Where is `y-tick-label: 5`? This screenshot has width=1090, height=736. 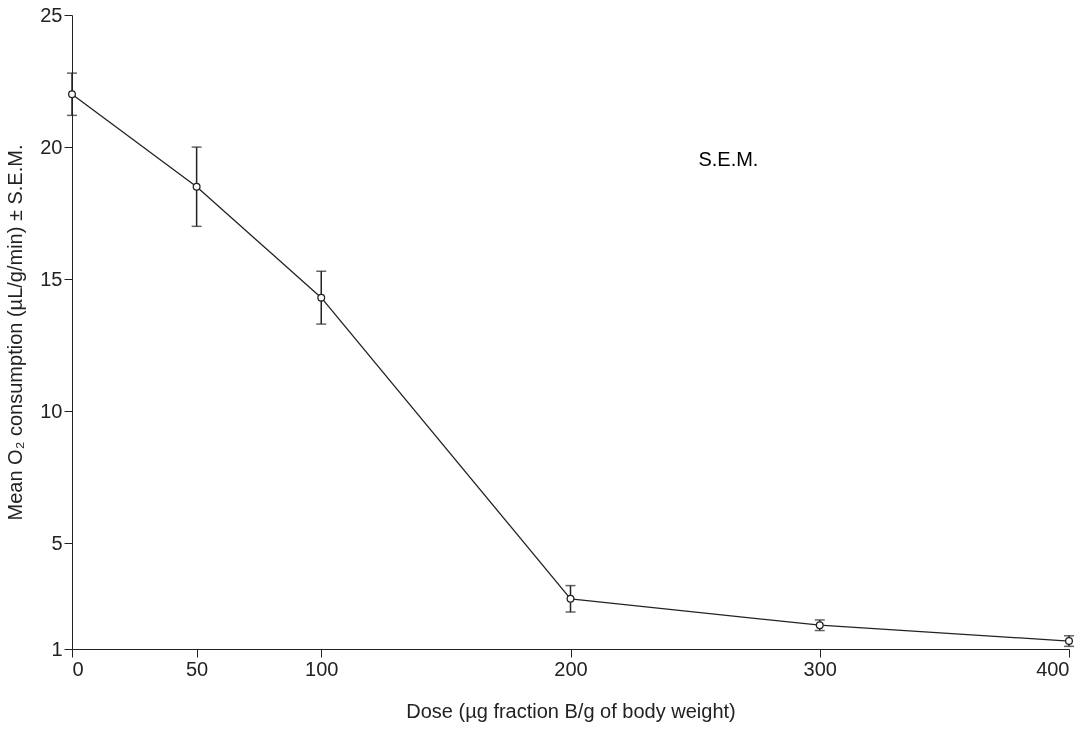 y-tick-label: 5 is located at coordinates (57, 542).